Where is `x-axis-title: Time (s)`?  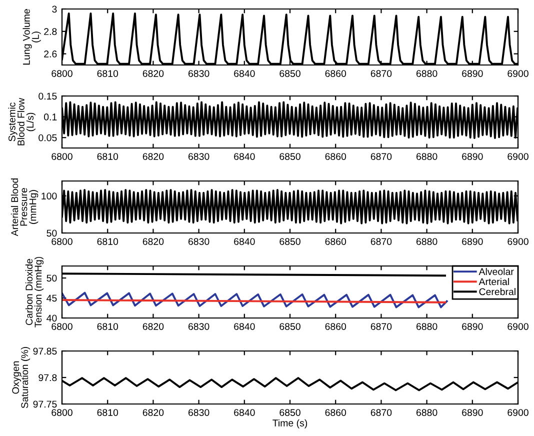
x-axis-title: Time (s) is located at coordinates (290, 423).